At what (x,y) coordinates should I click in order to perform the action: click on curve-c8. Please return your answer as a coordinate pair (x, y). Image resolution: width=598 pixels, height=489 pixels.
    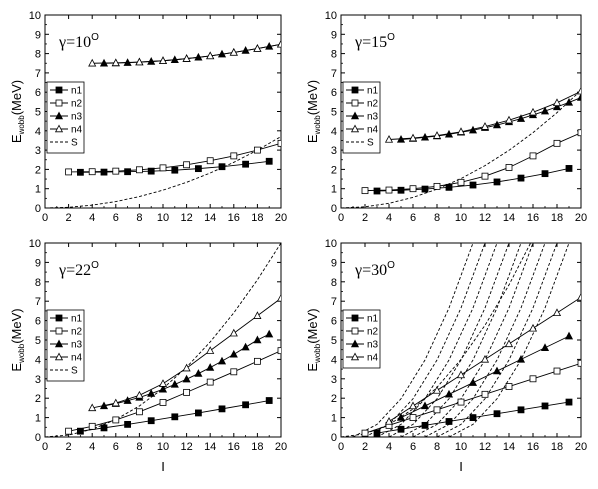
    Looking at the image, I should click on (497, 340).